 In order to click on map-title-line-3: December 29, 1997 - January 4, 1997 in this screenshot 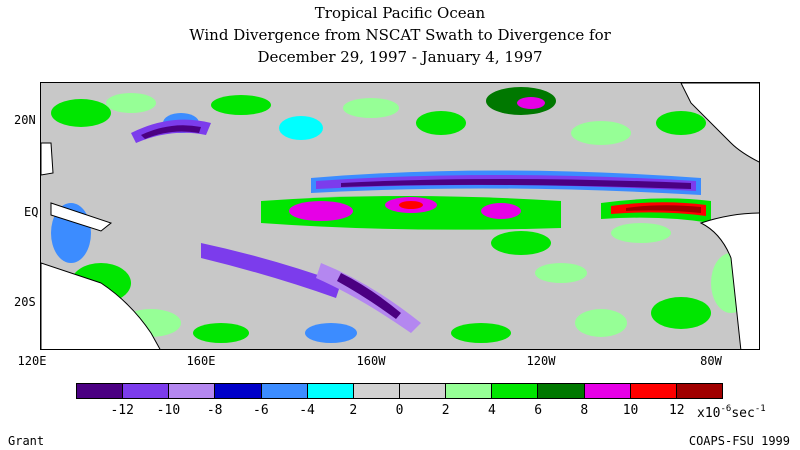, I will do `click(400, 57)`.